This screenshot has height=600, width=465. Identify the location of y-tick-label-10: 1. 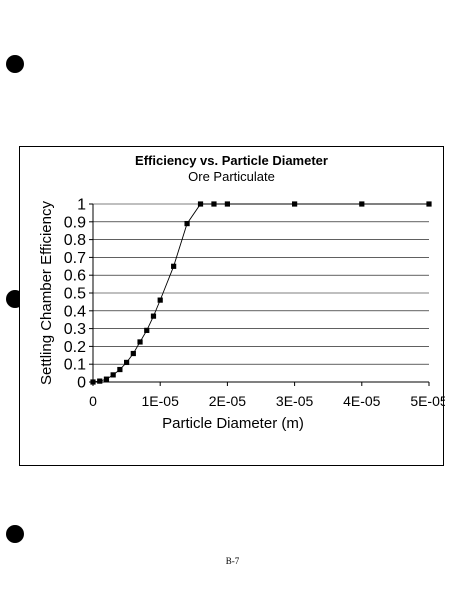
(81, 205).